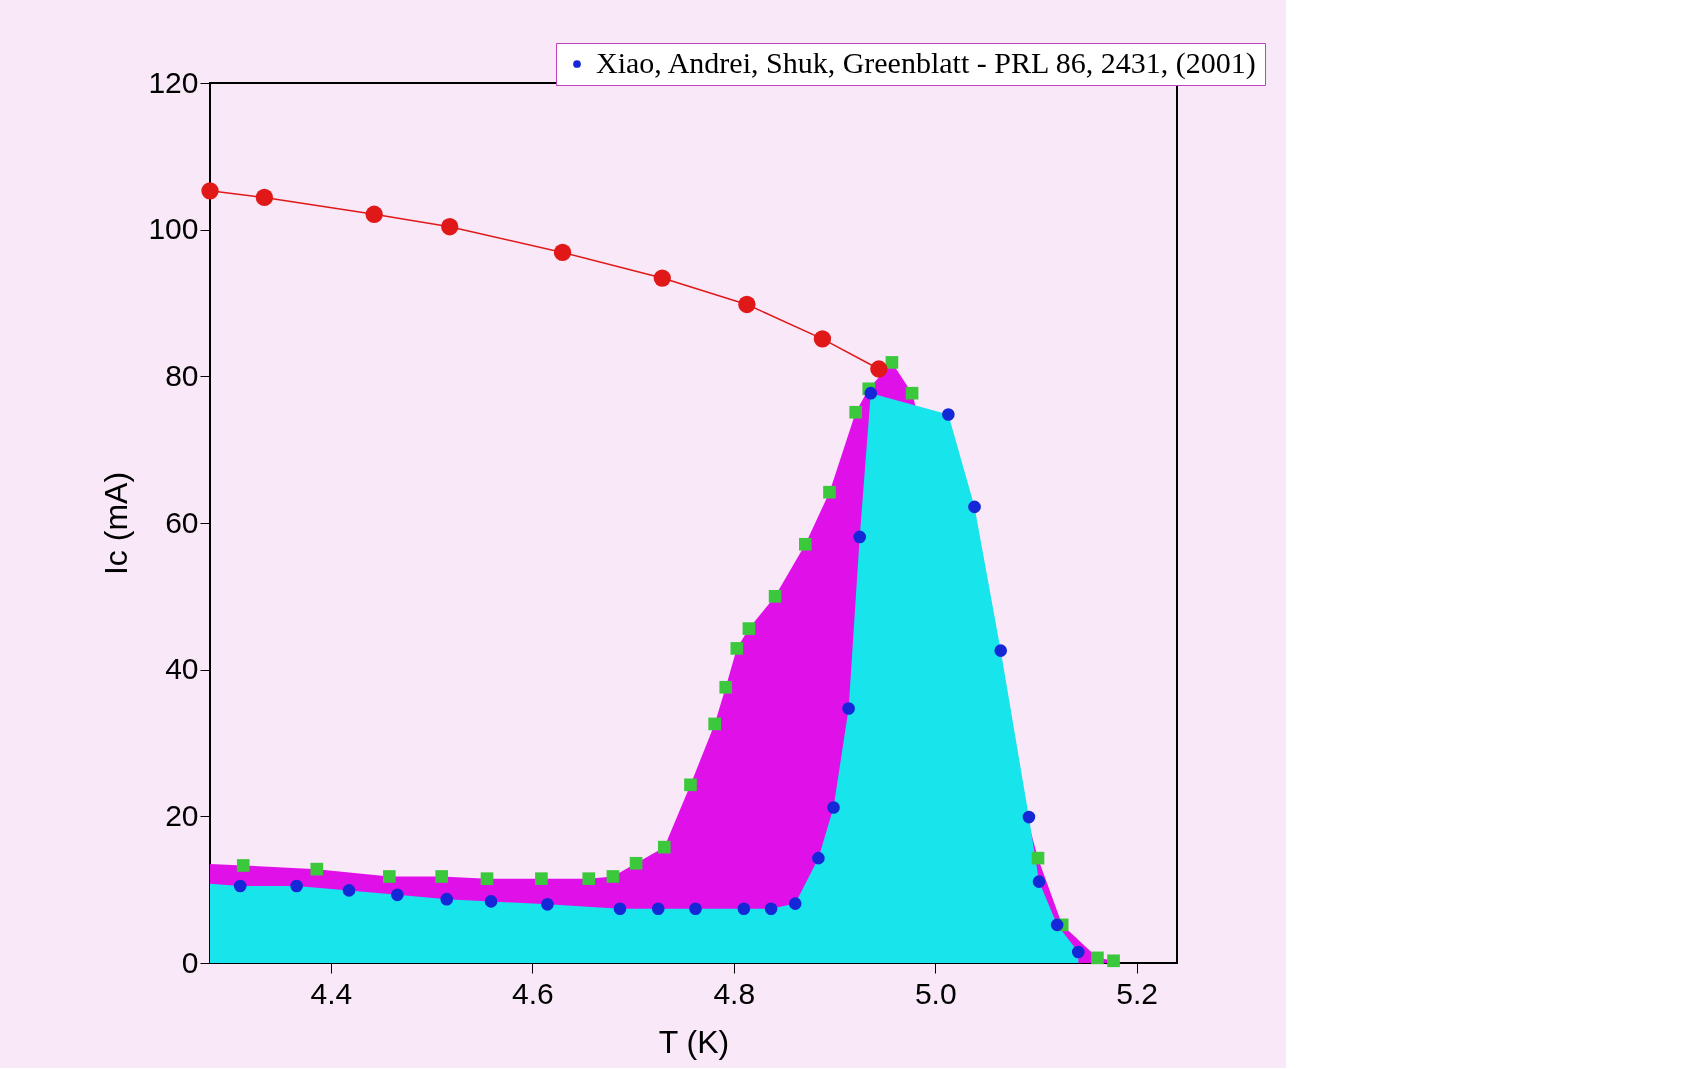  What do you see at coordinates (182, 815) in the screenshot?
I see `y-tick-label: 20` at bounding box center [182, 815].